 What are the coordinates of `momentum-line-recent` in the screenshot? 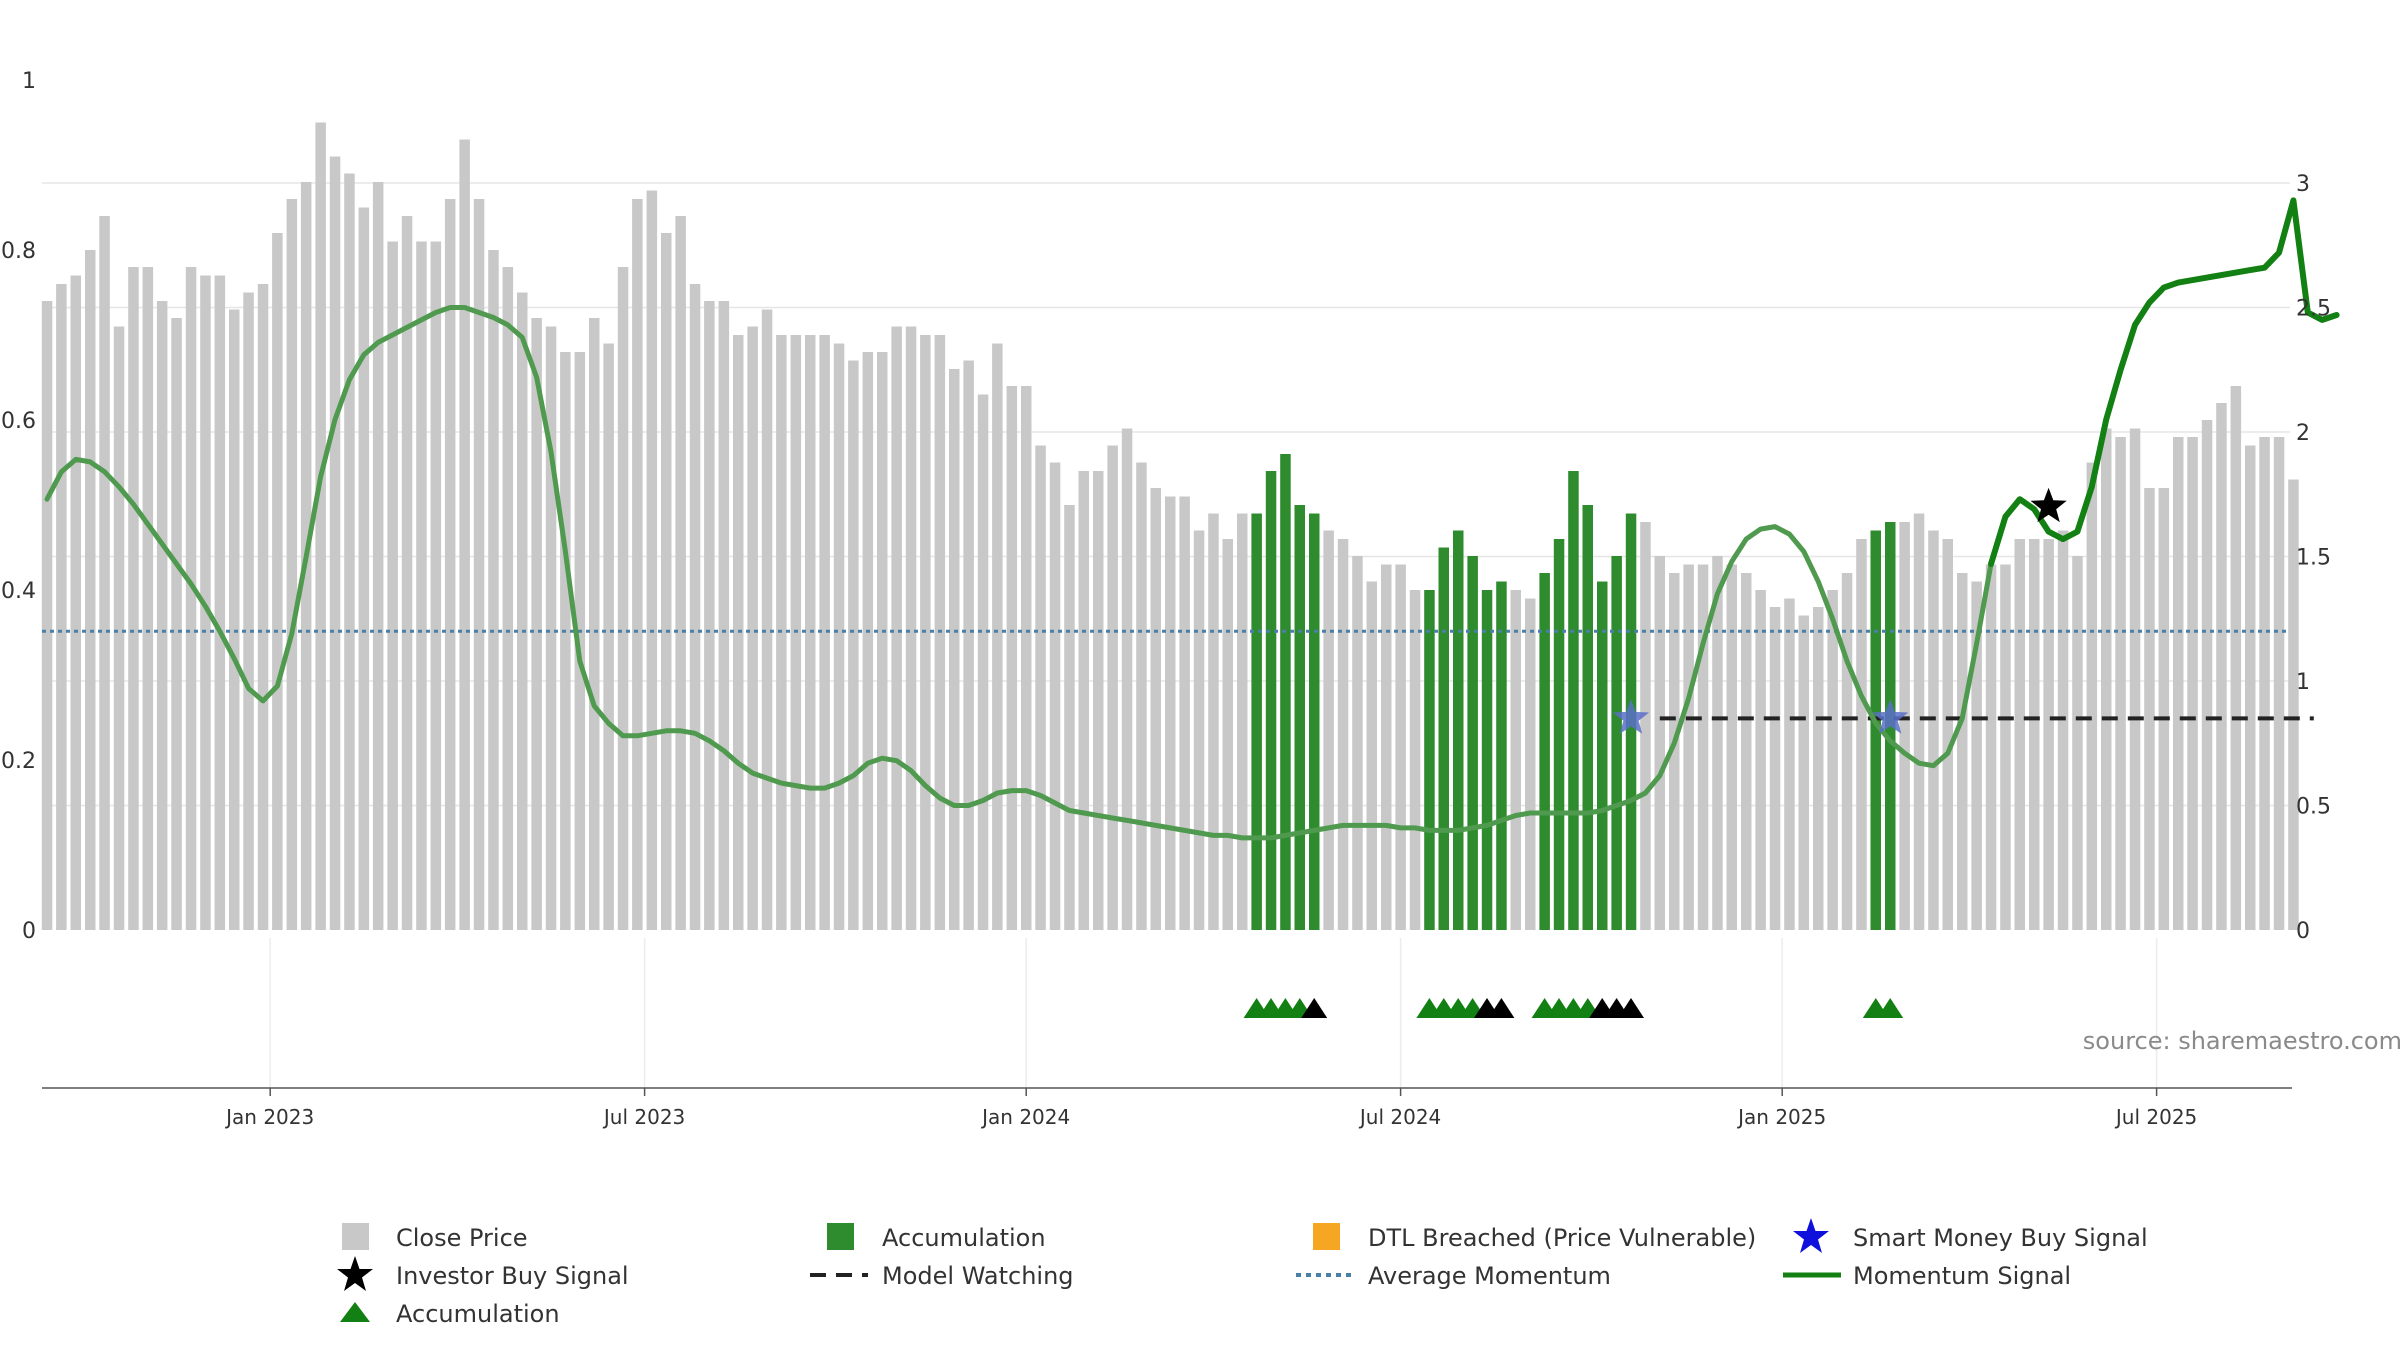 It's located at (2164, 382).